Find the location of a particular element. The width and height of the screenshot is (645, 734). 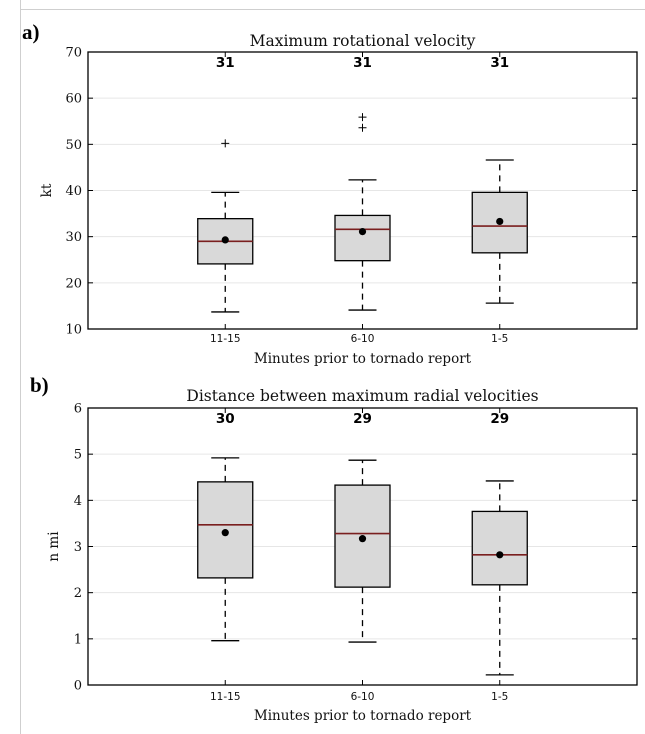

y-tick-label: 70 is located at coordinates (73, 53).